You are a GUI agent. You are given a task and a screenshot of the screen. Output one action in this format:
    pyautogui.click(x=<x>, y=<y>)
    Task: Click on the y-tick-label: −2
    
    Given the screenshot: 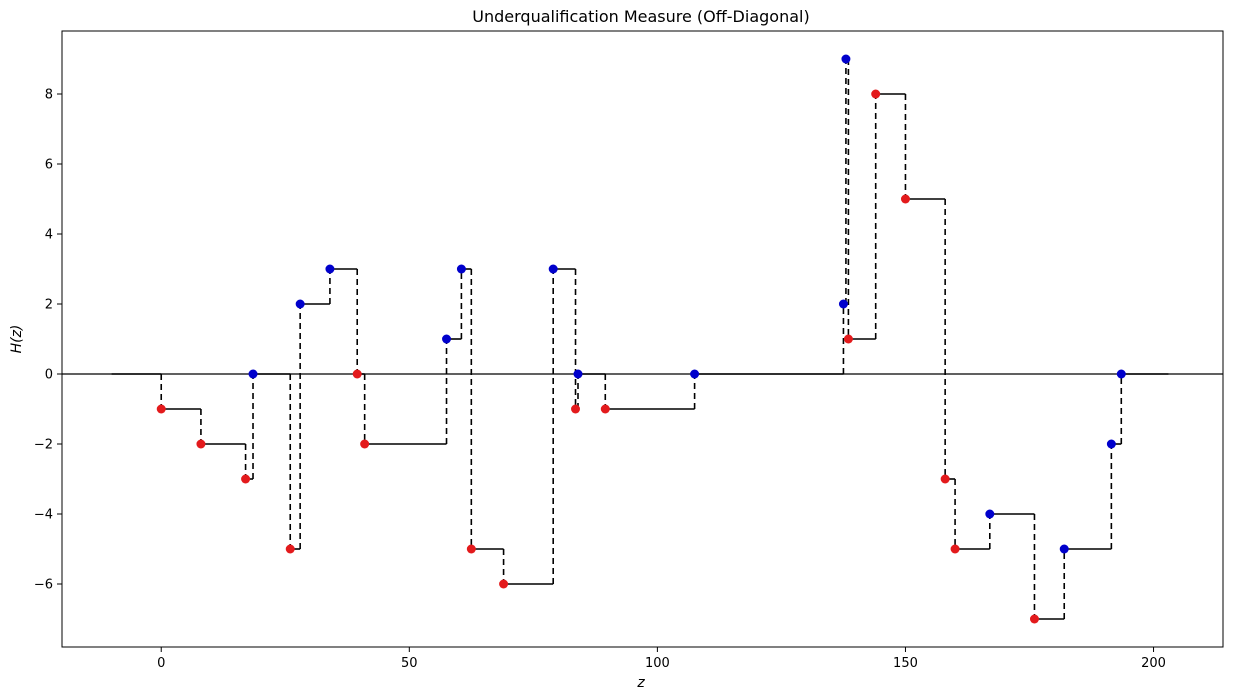 What is the action you would take?
    pyautogui.click(x=43, y=445)
    